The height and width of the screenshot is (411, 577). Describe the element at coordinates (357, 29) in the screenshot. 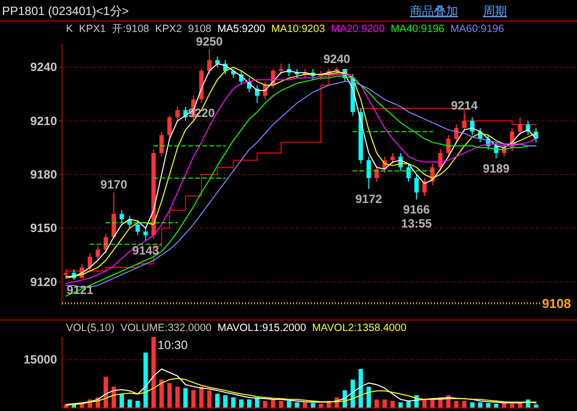

I see `text: MA20:9200` at that location.